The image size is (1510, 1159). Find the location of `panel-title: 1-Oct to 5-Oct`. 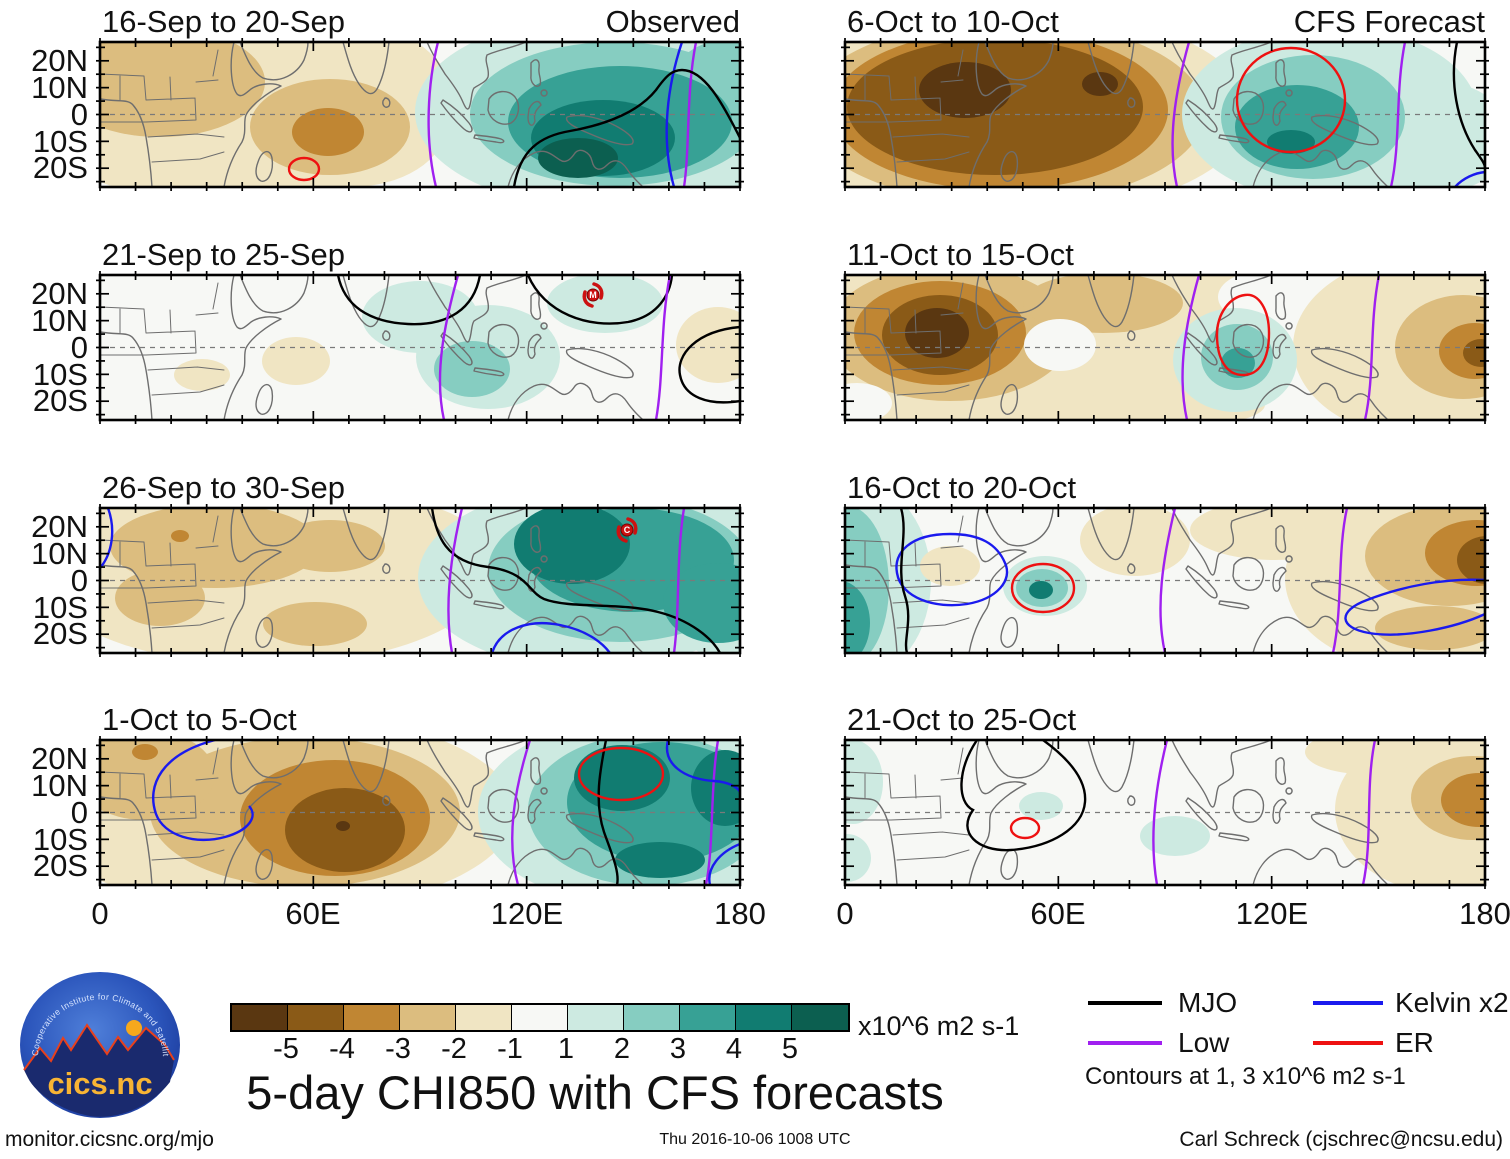

panel-title: 1-Oct to 5-Oct is located at coordinates (199, 719).